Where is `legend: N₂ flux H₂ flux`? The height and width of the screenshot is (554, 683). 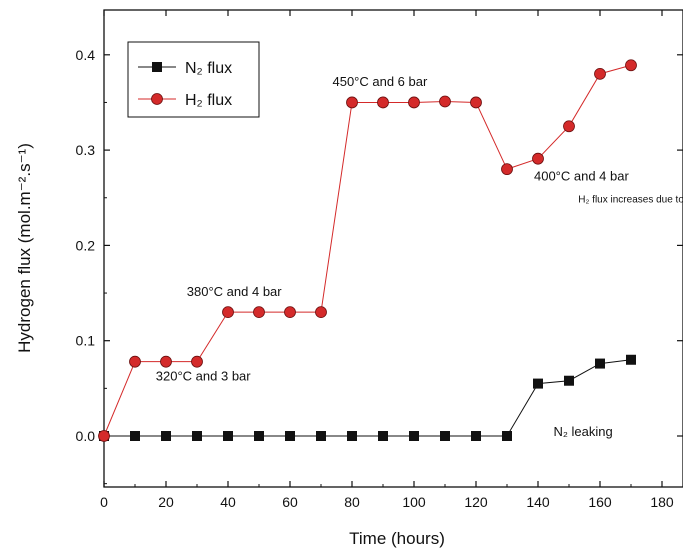
legend: N₂ flux H₂ flux is located at coordinates (193, 79).